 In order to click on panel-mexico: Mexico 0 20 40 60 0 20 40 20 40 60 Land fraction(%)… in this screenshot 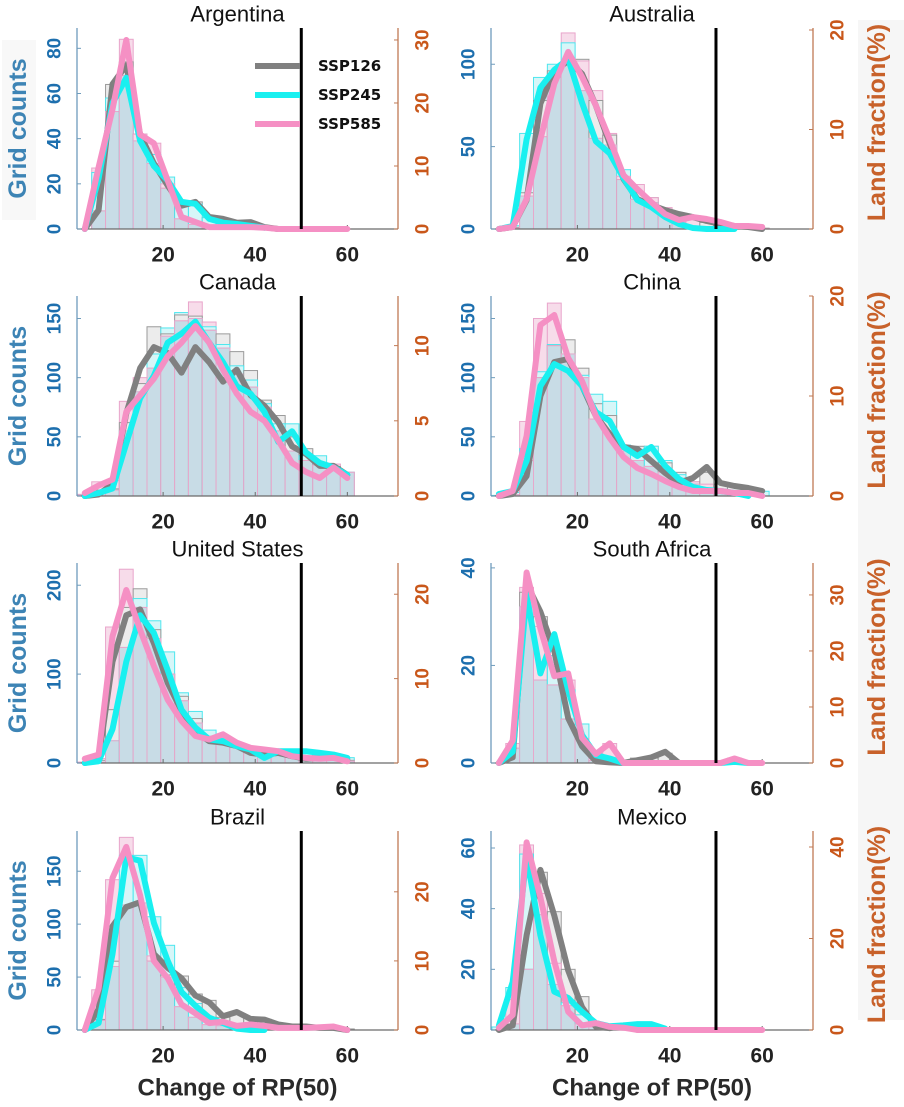, I will do `click(675, 953)`.